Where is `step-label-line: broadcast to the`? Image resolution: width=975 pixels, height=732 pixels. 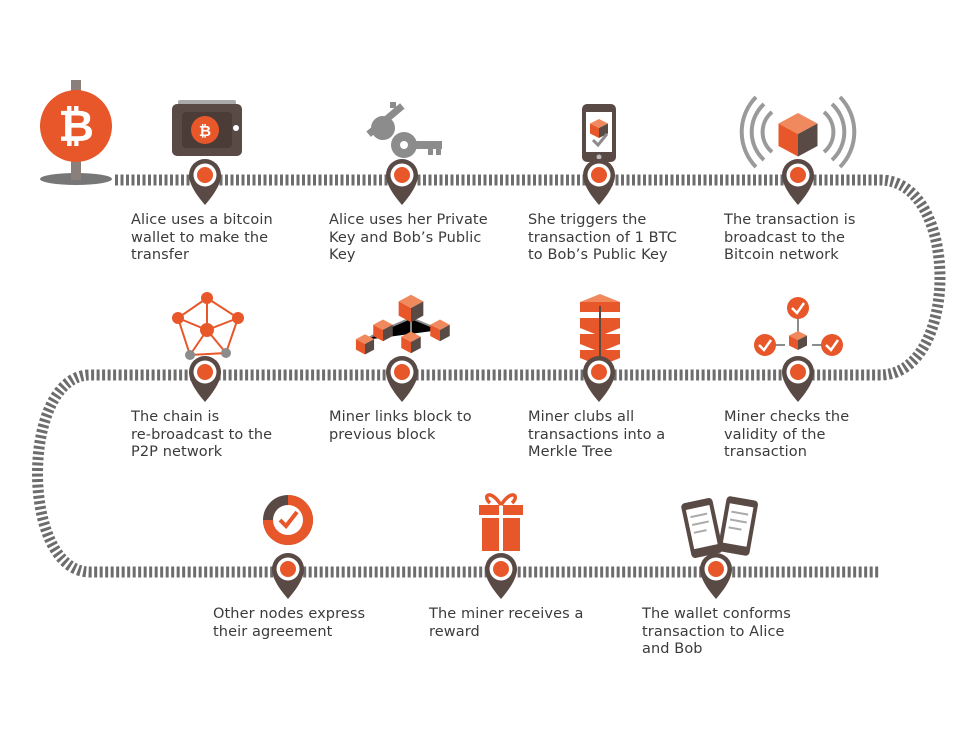
step-label-line: broadcast to the is located at coordinates (785, 237).